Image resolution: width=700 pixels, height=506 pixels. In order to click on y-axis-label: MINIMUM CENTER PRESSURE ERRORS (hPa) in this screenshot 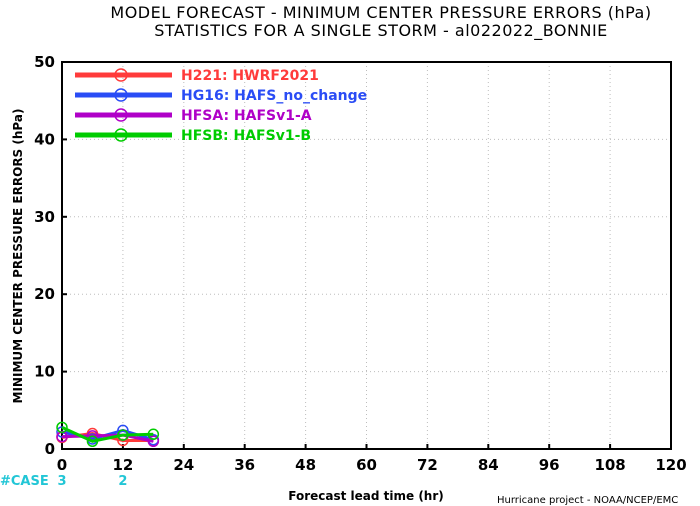, I will do `click(18, 256)`.